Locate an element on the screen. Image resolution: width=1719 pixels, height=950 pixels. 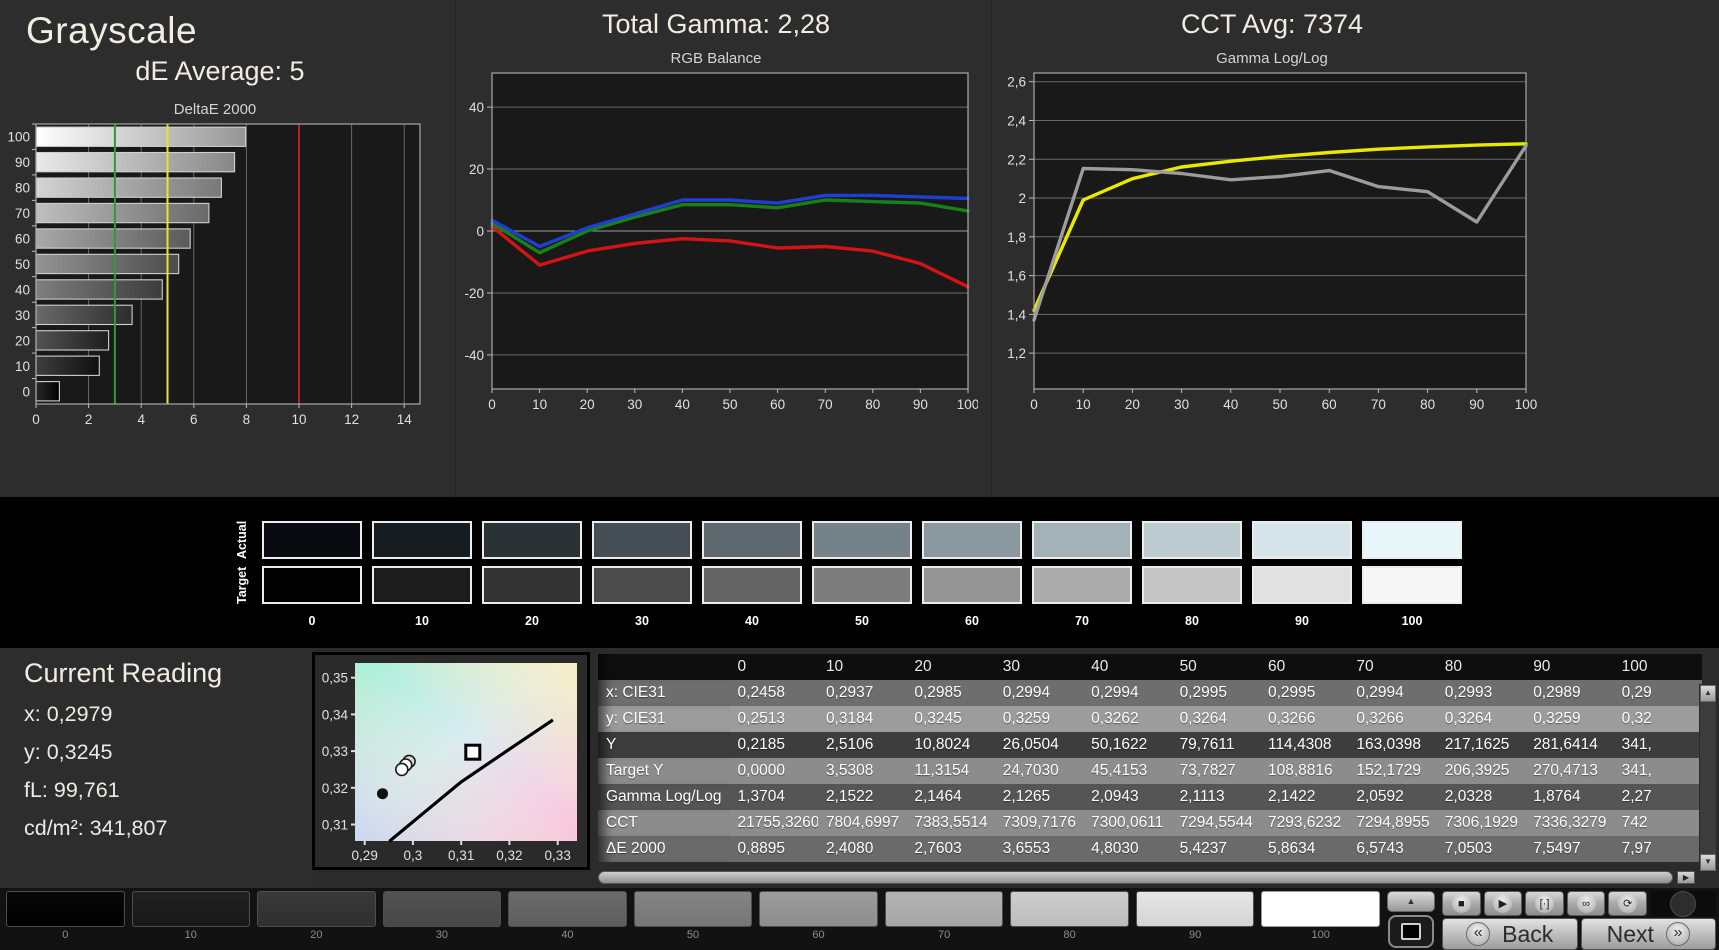
table-cell: 270,4713 is located at coordinates (1565, 770).